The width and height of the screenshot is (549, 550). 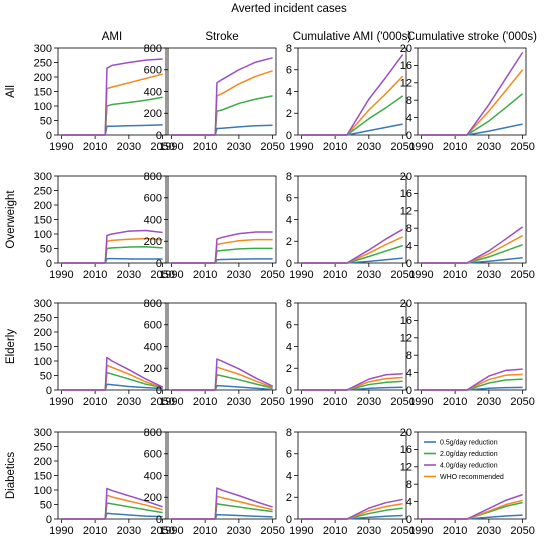 I want to click on legend-label-0-5g-day-reduction: 0.5g/day reduction, so click(x=469, y=443).